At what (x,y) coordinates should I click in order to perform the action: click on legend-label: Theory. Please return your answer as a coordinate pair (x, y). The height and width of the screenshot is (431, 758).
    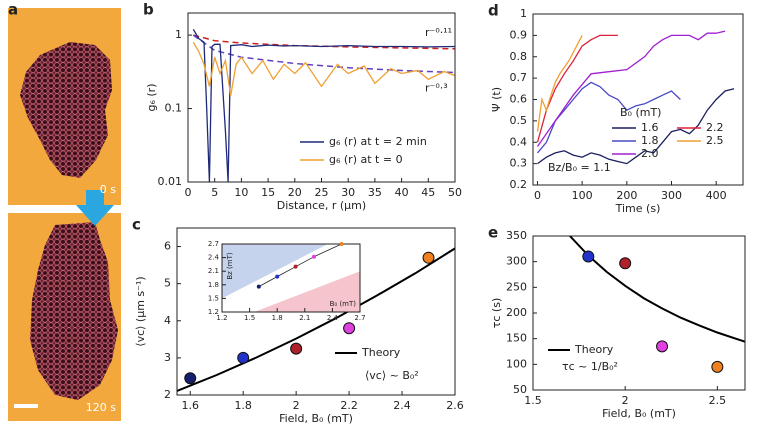
    Looking at the image, I should click on (594, 349).